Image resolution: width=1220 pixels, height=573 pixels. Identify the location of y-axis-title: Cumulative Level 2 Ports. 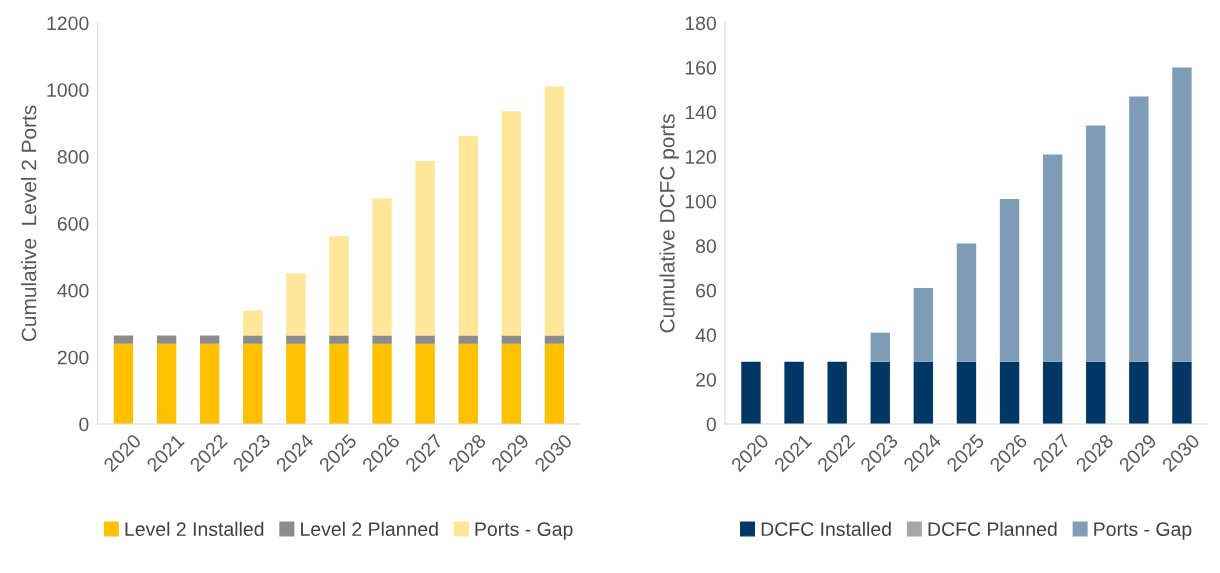
(29, 223).